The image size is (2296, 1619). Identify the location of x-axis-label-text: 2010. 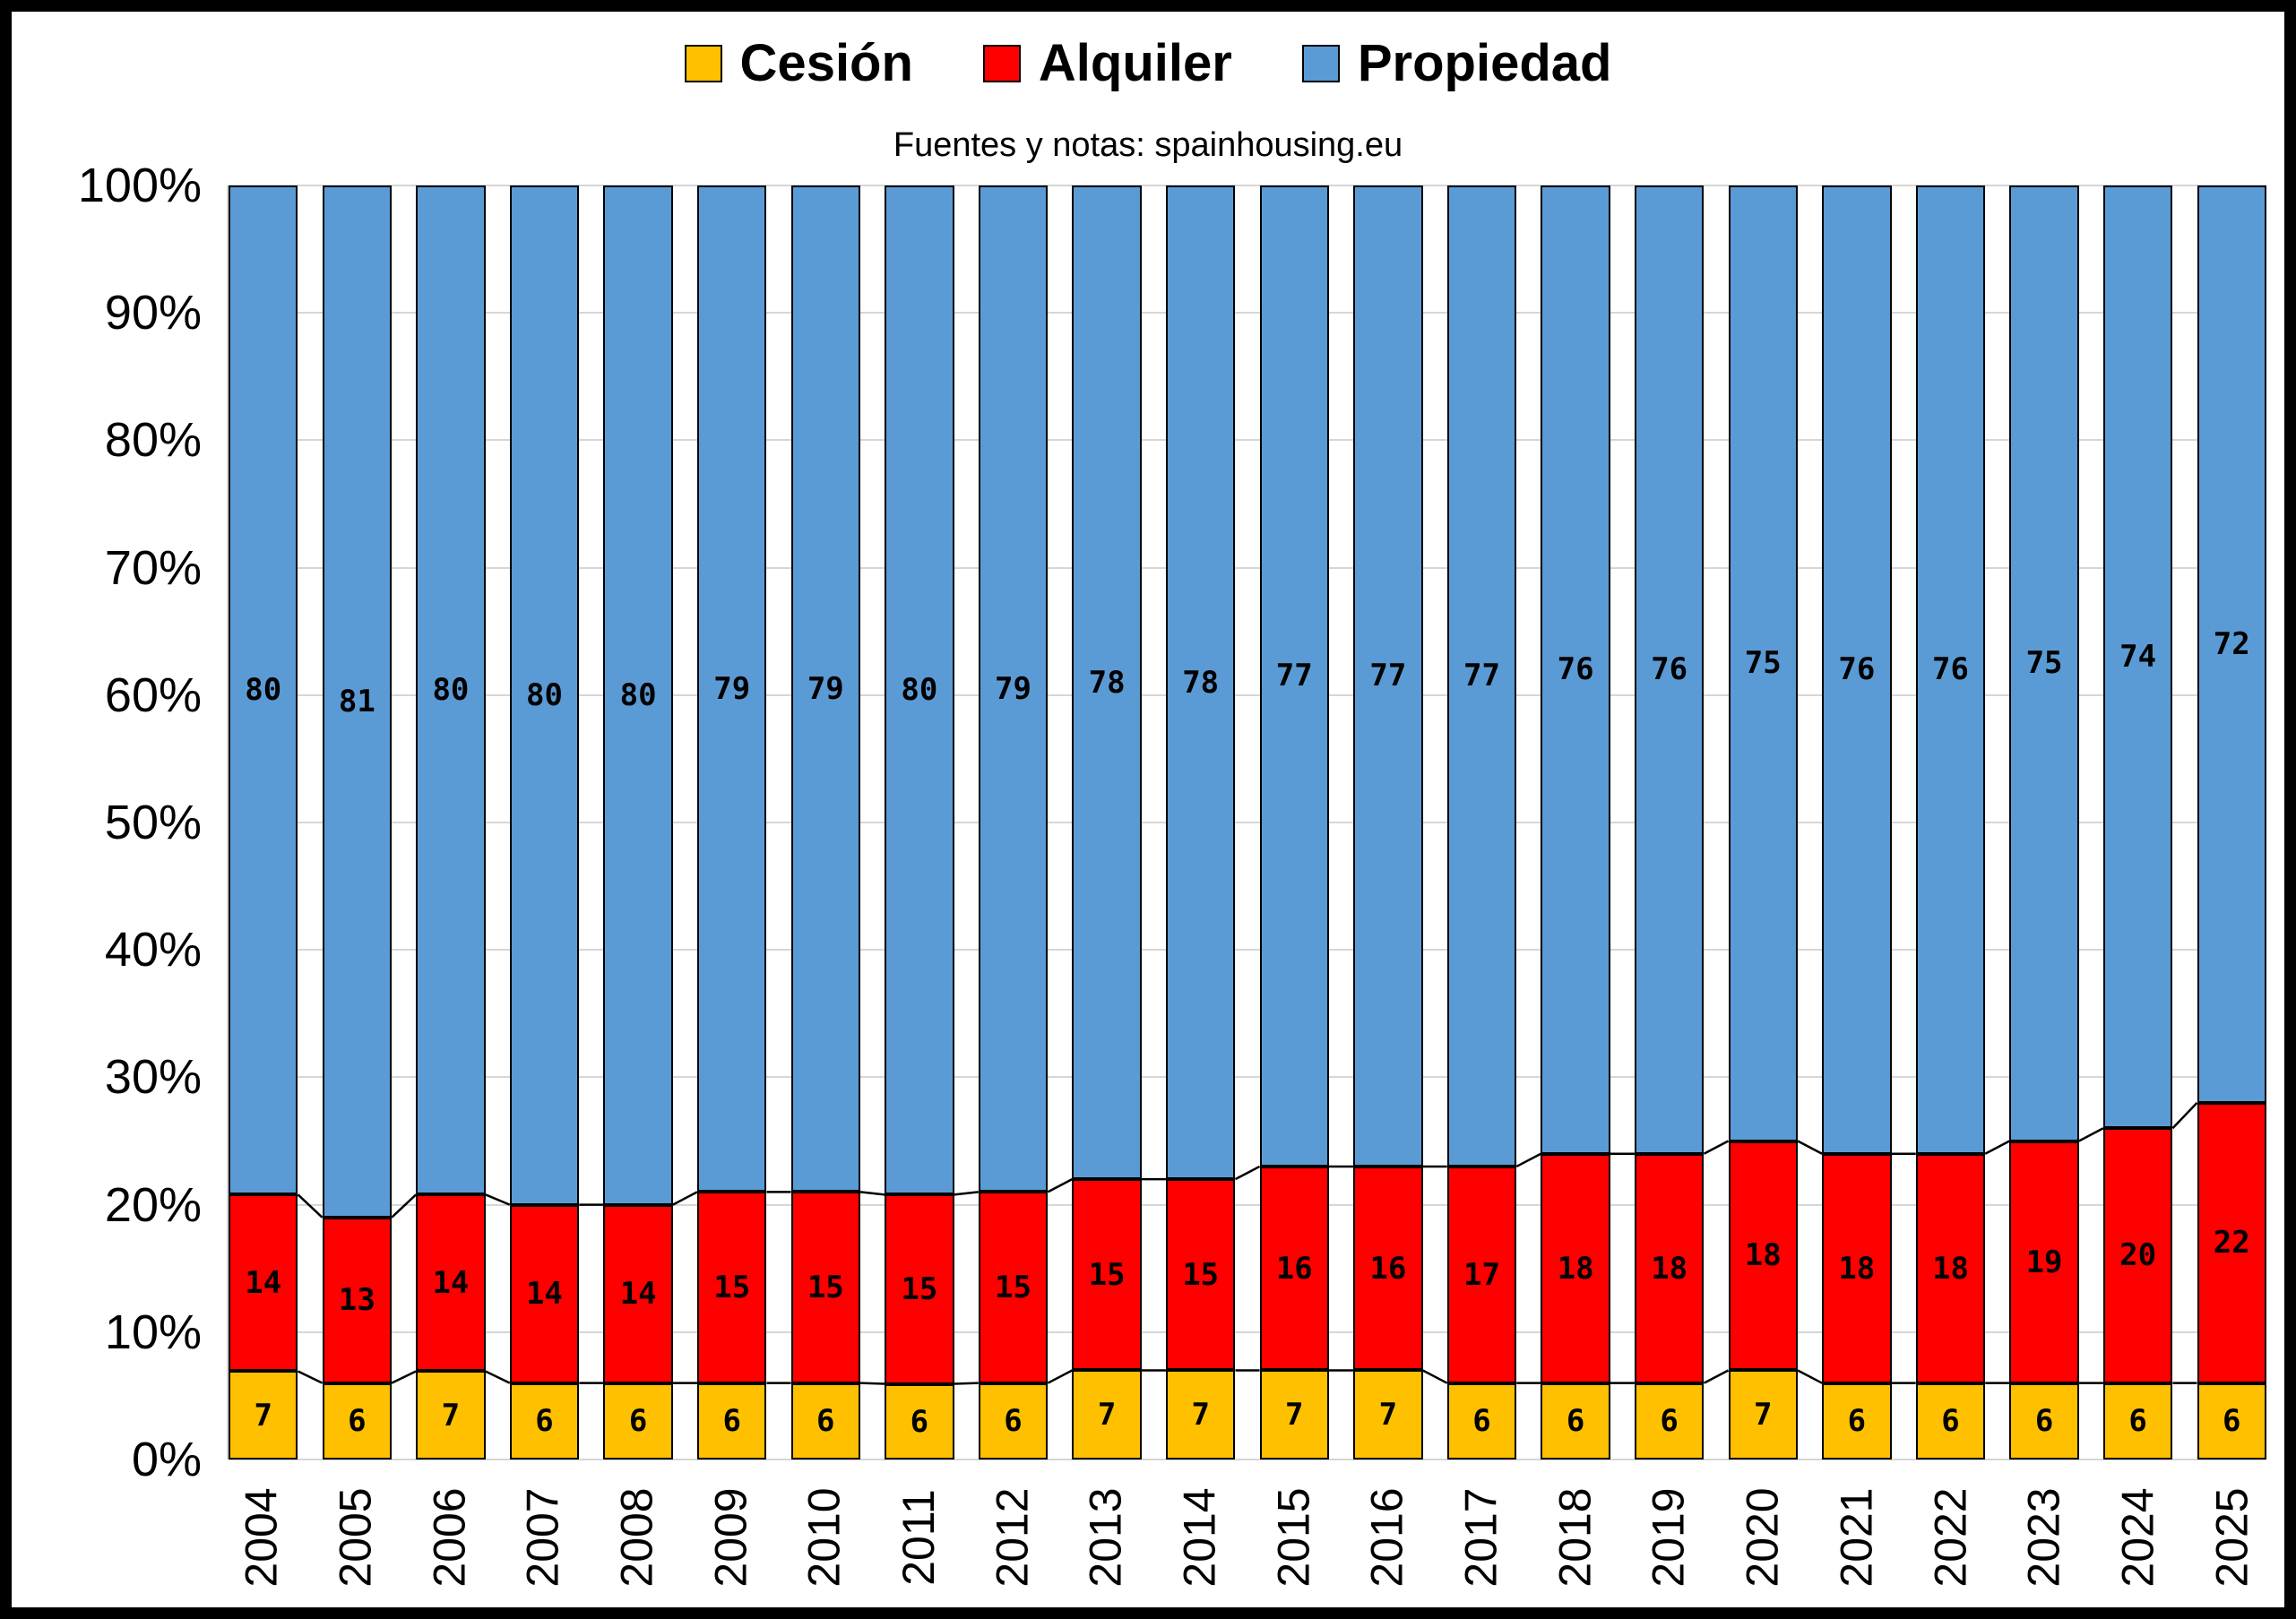
(824, 1537).